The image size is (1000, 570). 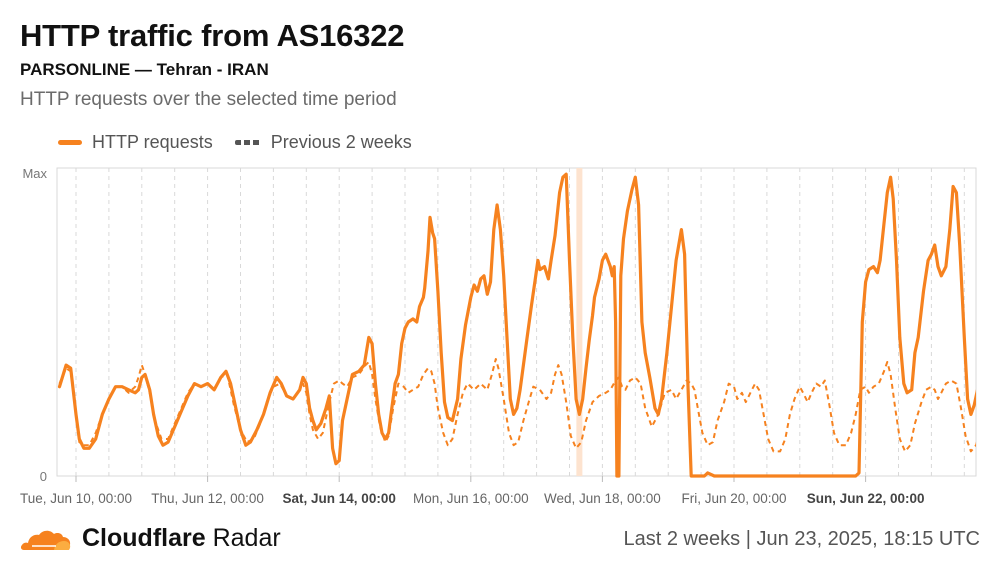 I want to click on legend-label-previous: Previous 2 weeks, so click(x=341, y=142).